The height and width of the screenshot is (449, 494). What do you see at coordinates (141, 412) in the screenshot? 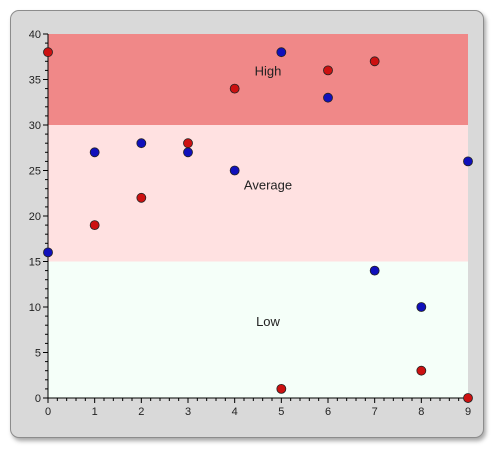
I see `x-tick-label: 2` at bounding box center [141, 412].